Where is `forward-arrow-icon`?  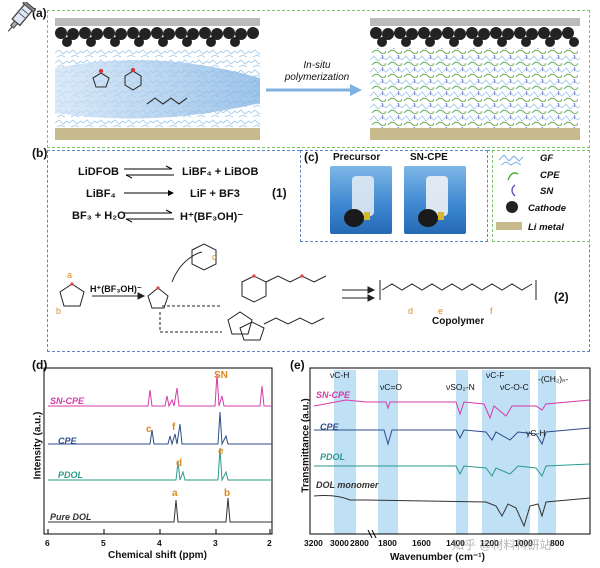
forward-arrow-icon is located at coordinates (149, 193).